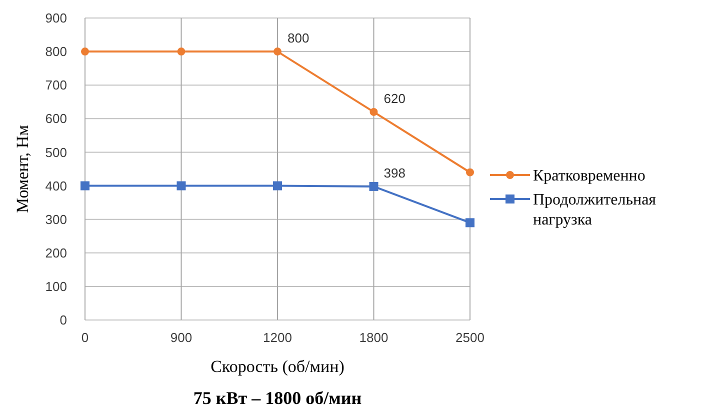  Describe the element at coordinates (56, 52) in the screenshot. I see `y-tick-label: 800` at that location.